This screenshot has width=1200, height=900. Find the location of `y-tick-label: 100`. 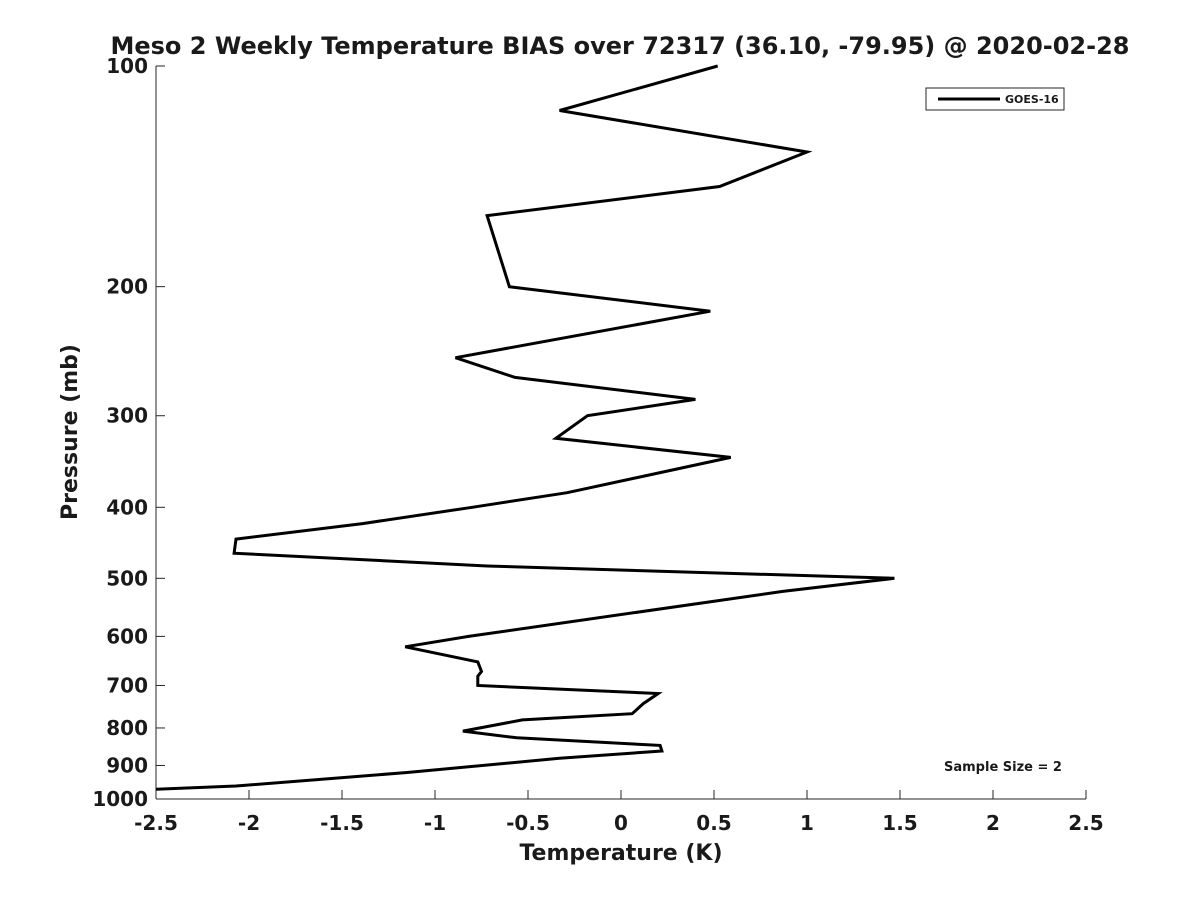

y-tick-label: 100 is located at coordinates (127, 66).